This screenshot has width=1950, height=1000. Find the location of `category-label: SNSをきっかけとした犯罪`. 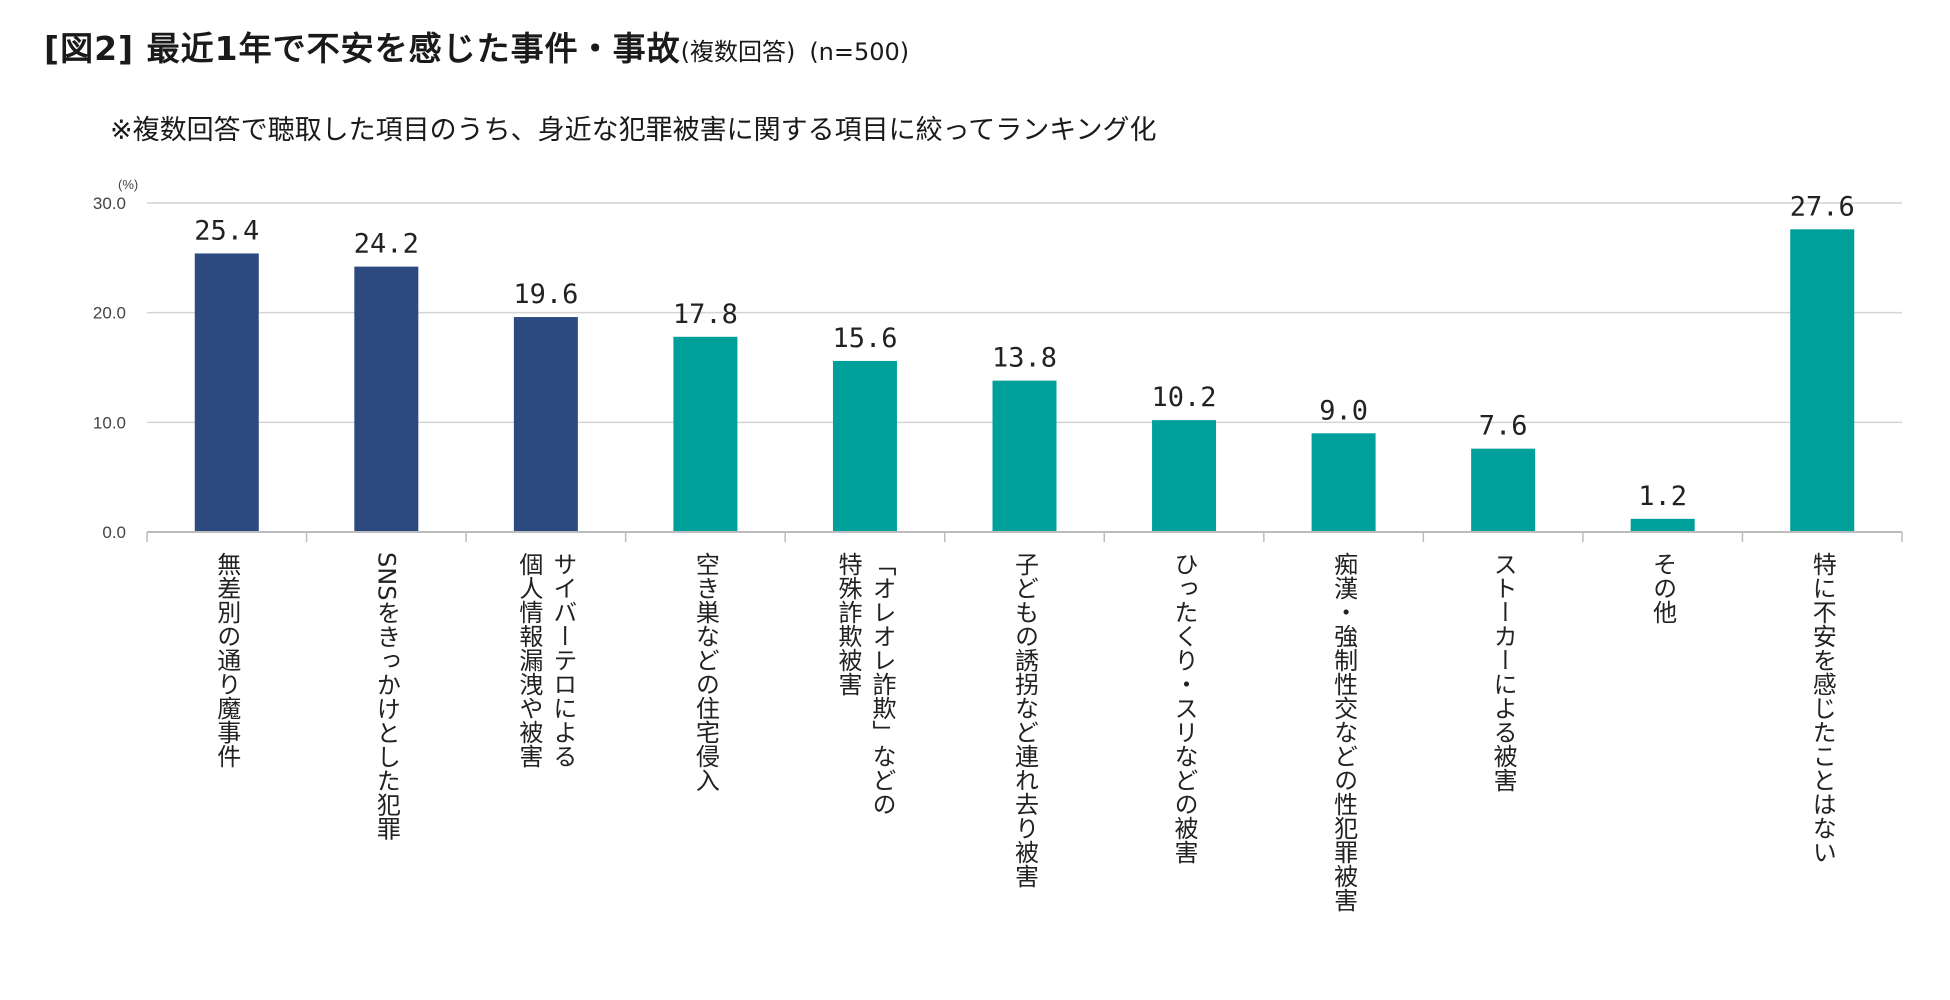

category-label: SNSをきっかけとした犯罪 is located at coordinates (386, 696).